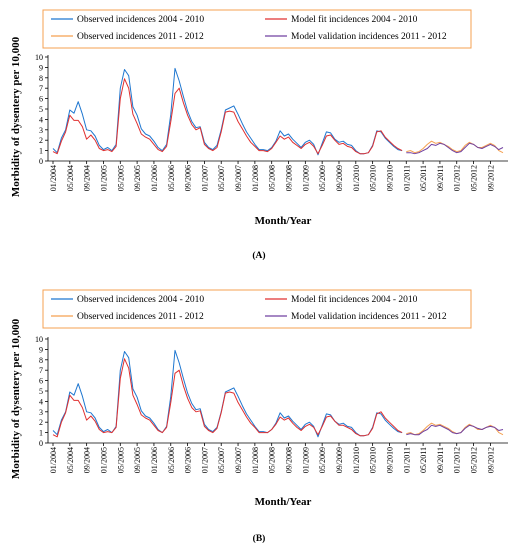  What do you see at coordinates (369, 317) in the screenshot?
I see `legend-entry-4: Model validation incidences 2011 - 2012` at bounding box center [369, 317].